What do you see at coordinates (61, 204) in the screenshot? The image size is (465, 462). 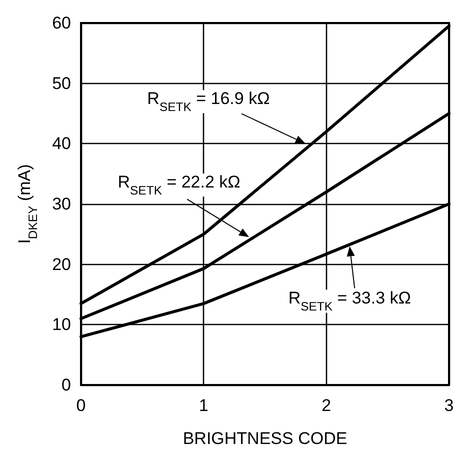 I see `y-tick-label: 30` at bounding box center [61, 204].